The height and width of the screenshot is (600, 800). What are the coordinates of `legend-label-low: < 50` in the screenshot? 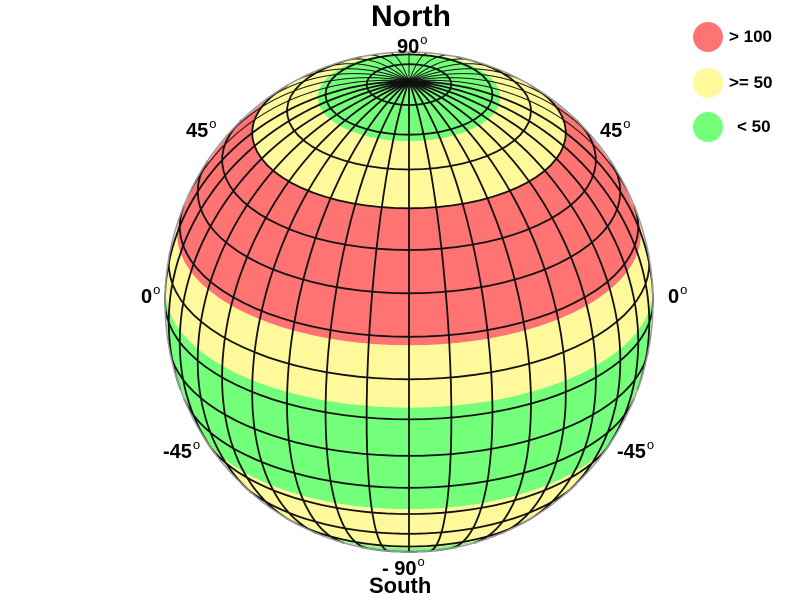 It's located at (754, 126).